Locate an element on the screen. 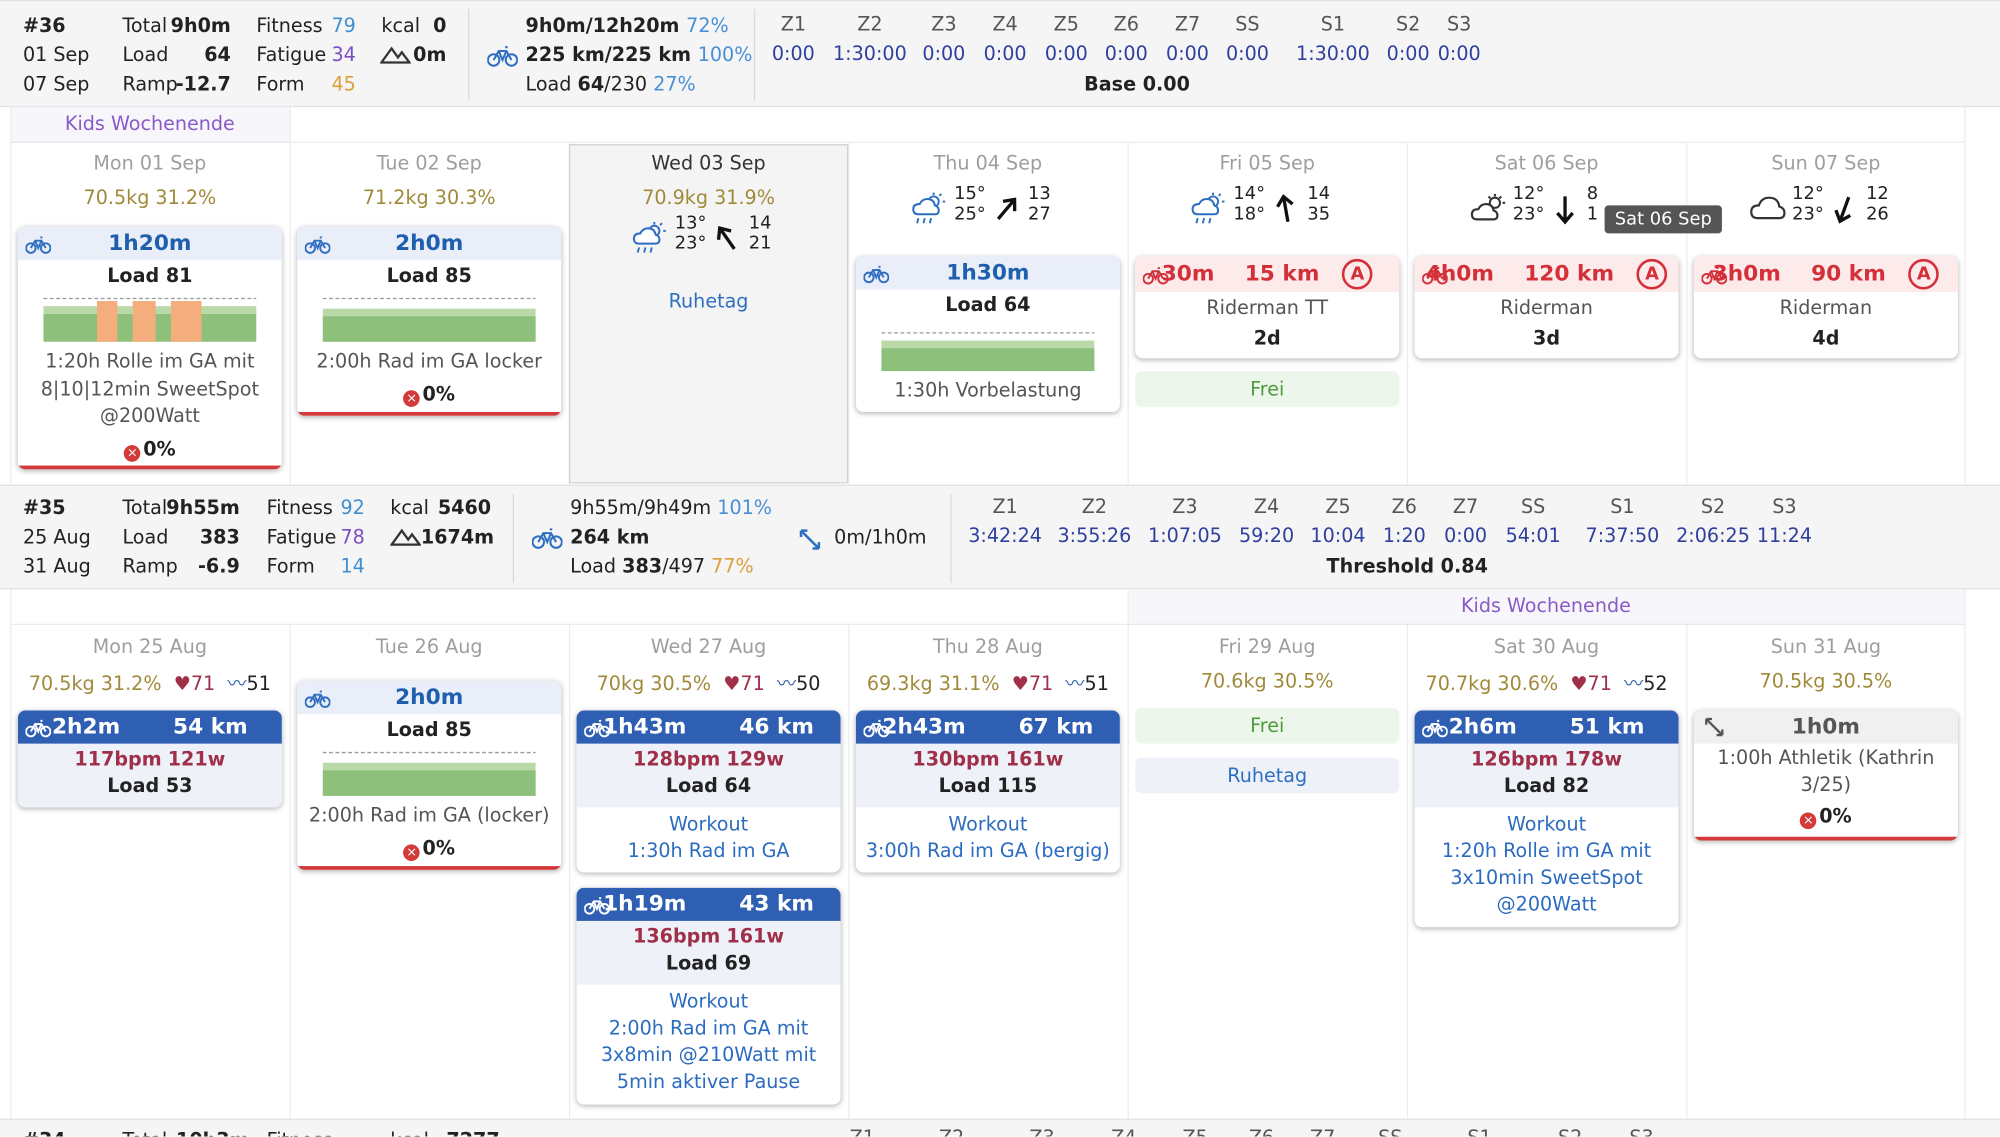 The height and width of the screenshot is (1137, 2000). zone-z3: Z3 0:00 is located at coordinates (944, 39).